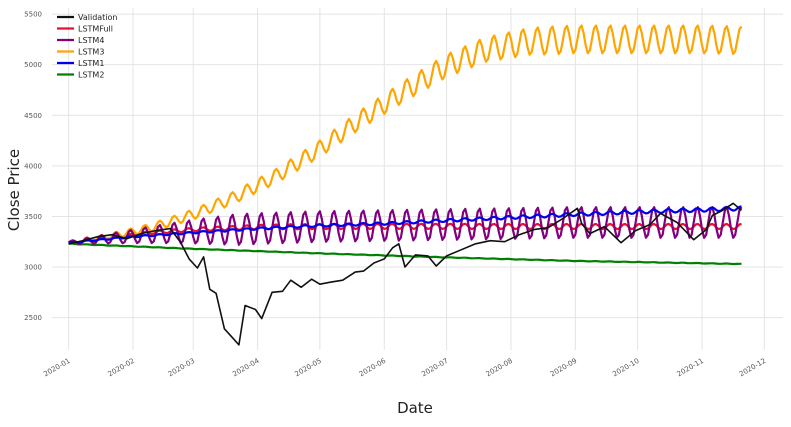  Describe the element at coordinates (246, 368) in the screenshot. I see `x-tick-label: 2020-04` at that location.